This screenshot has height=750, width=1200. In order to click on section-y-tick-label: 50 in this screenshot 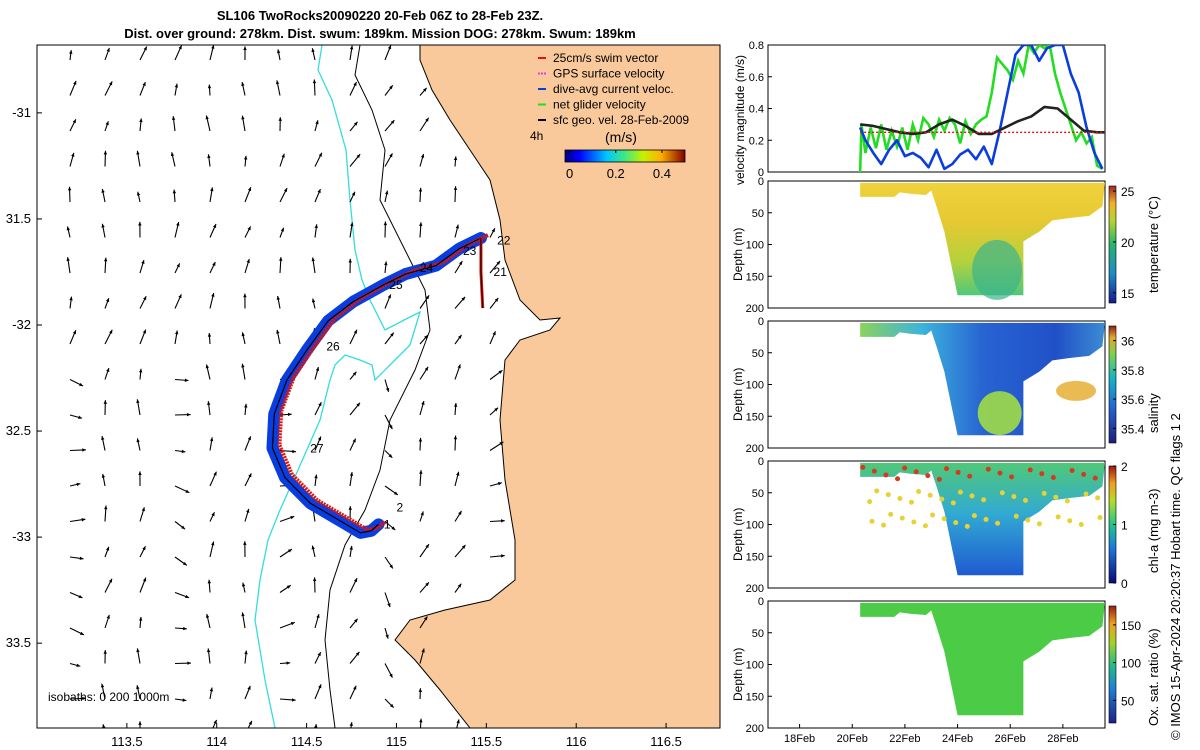, I will do `click(758, 634)`.